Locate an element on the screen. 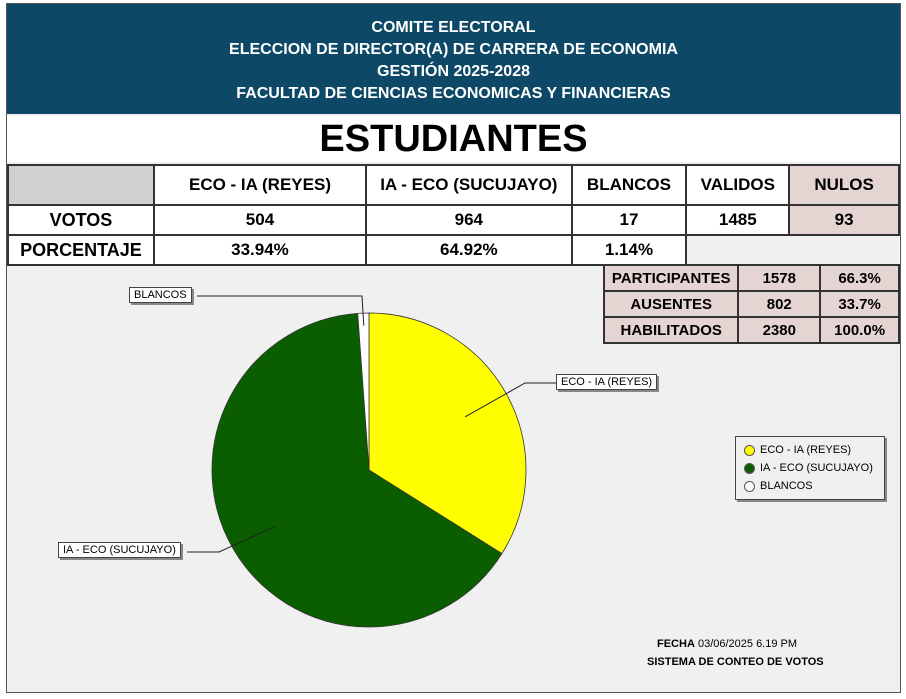  porcentaje-row: PORCENTAJE 33.94% 64.92% 1.14% is located at coordinates (453, 250).